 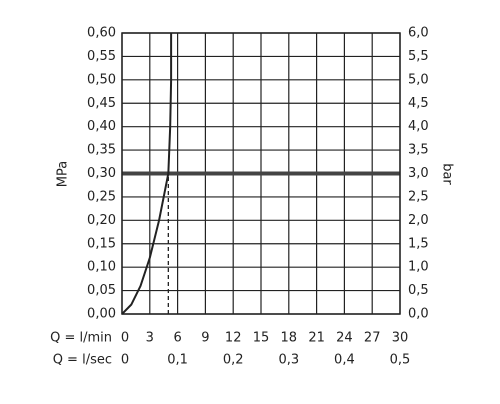 I want to click on x-tick-label: 3, so click(x=150, y=338).